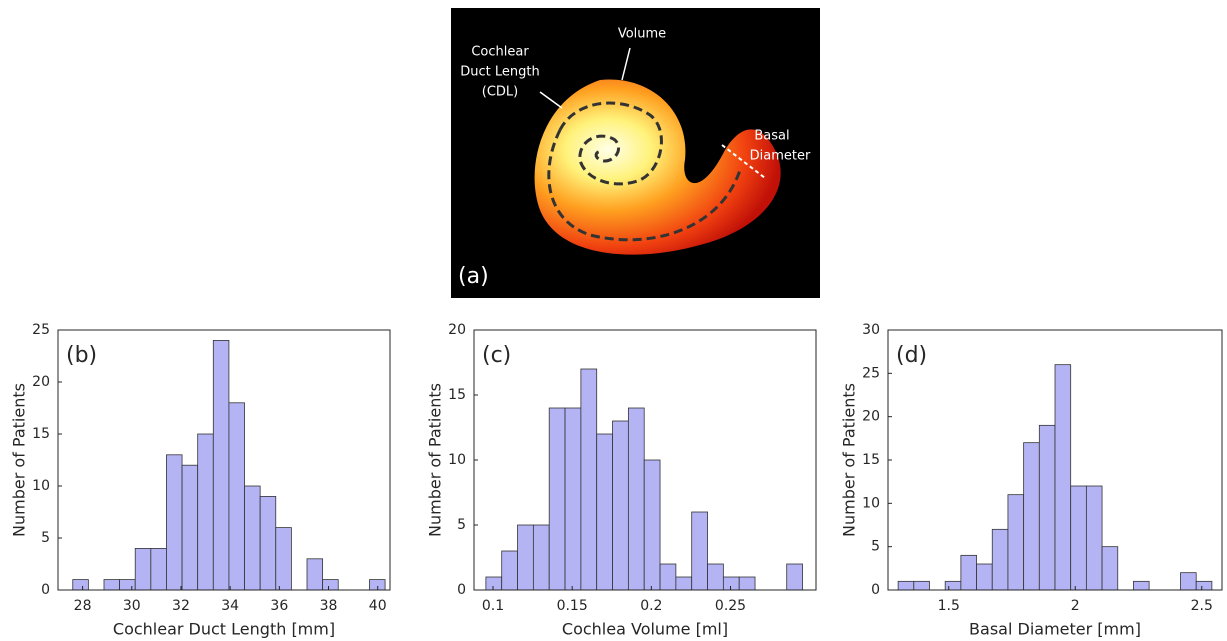  I want to click on x-tick-label: 38, so click(329, 606).